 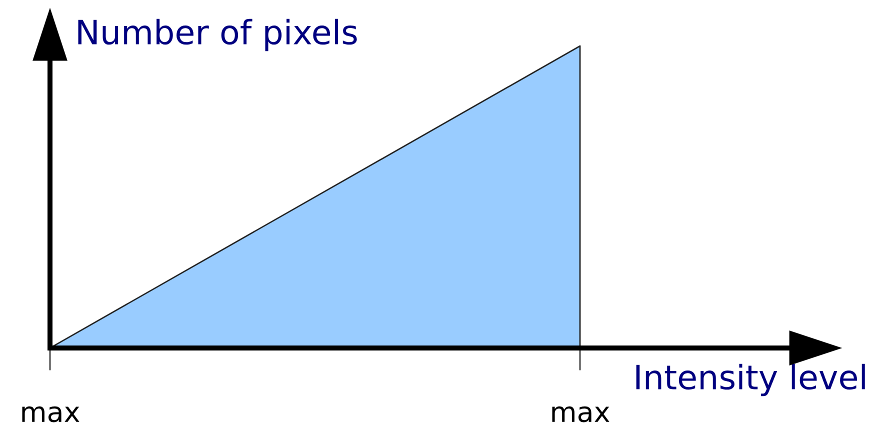 What do you see at coordinates (217, 35) in the screenshot?
I see `y-axis-title: Number of pixels` at bounding box center [217, 35].